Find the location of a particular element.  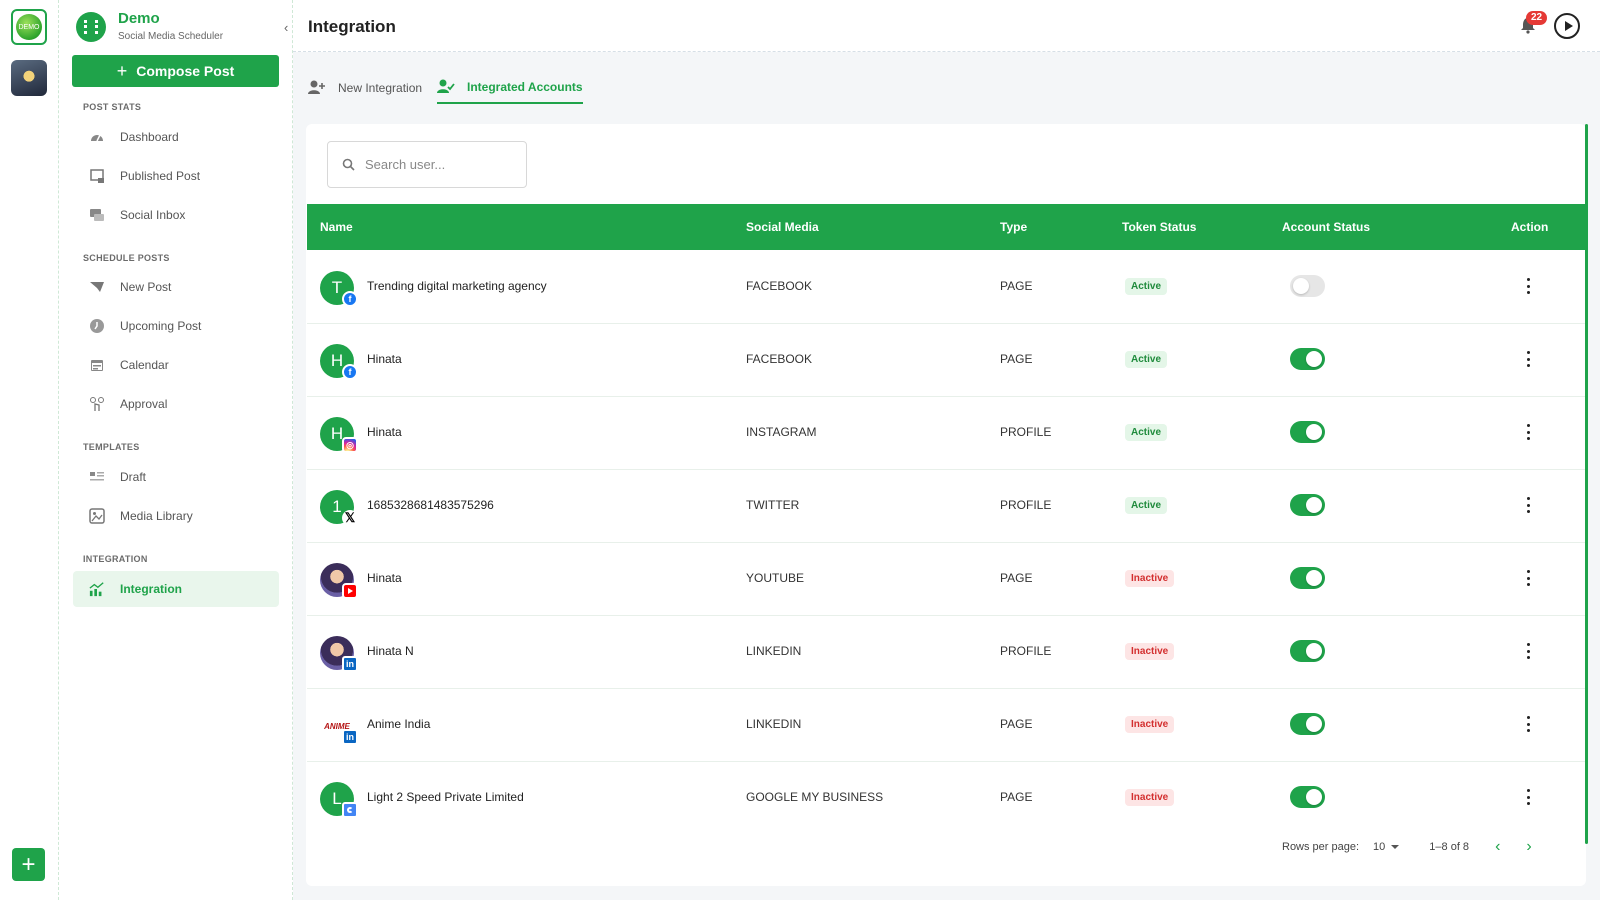

sidebar-item-social-inbox: Social Inbox is located at coordinates (176, 215).